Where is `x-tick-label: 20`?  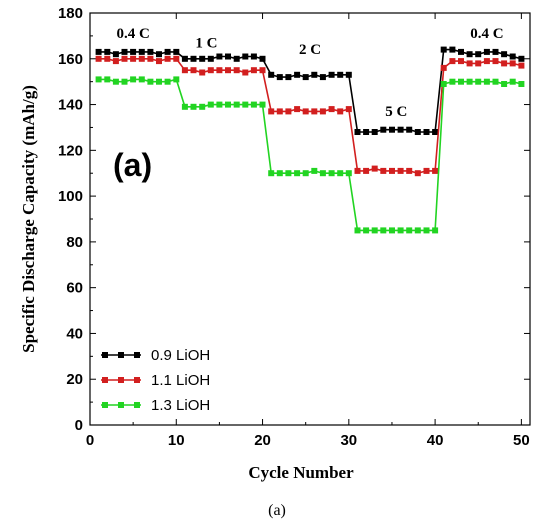
x-tick-label: 20 is located at coordinates (262, 440).